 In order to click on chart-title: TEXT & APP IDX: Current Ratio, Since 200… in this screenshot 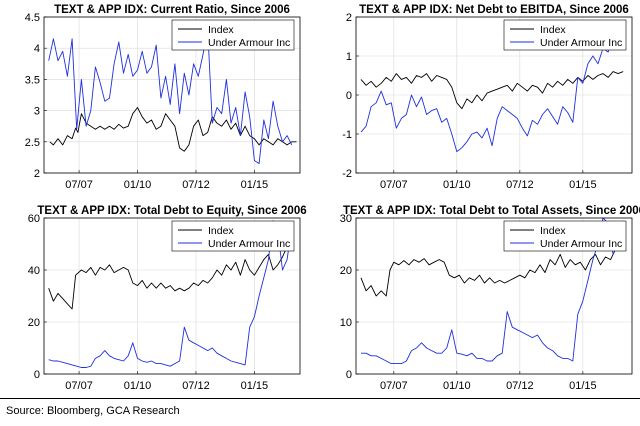, I will do `click(172, 10)`.